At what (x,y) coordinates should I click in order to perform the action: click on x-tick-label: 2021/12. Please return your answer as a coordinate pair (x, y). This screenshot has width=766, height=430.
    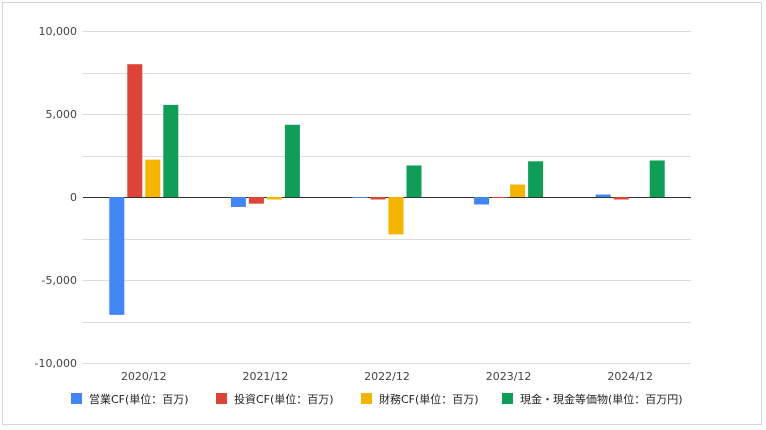
    Looking at the image, I should click on (266, 376).